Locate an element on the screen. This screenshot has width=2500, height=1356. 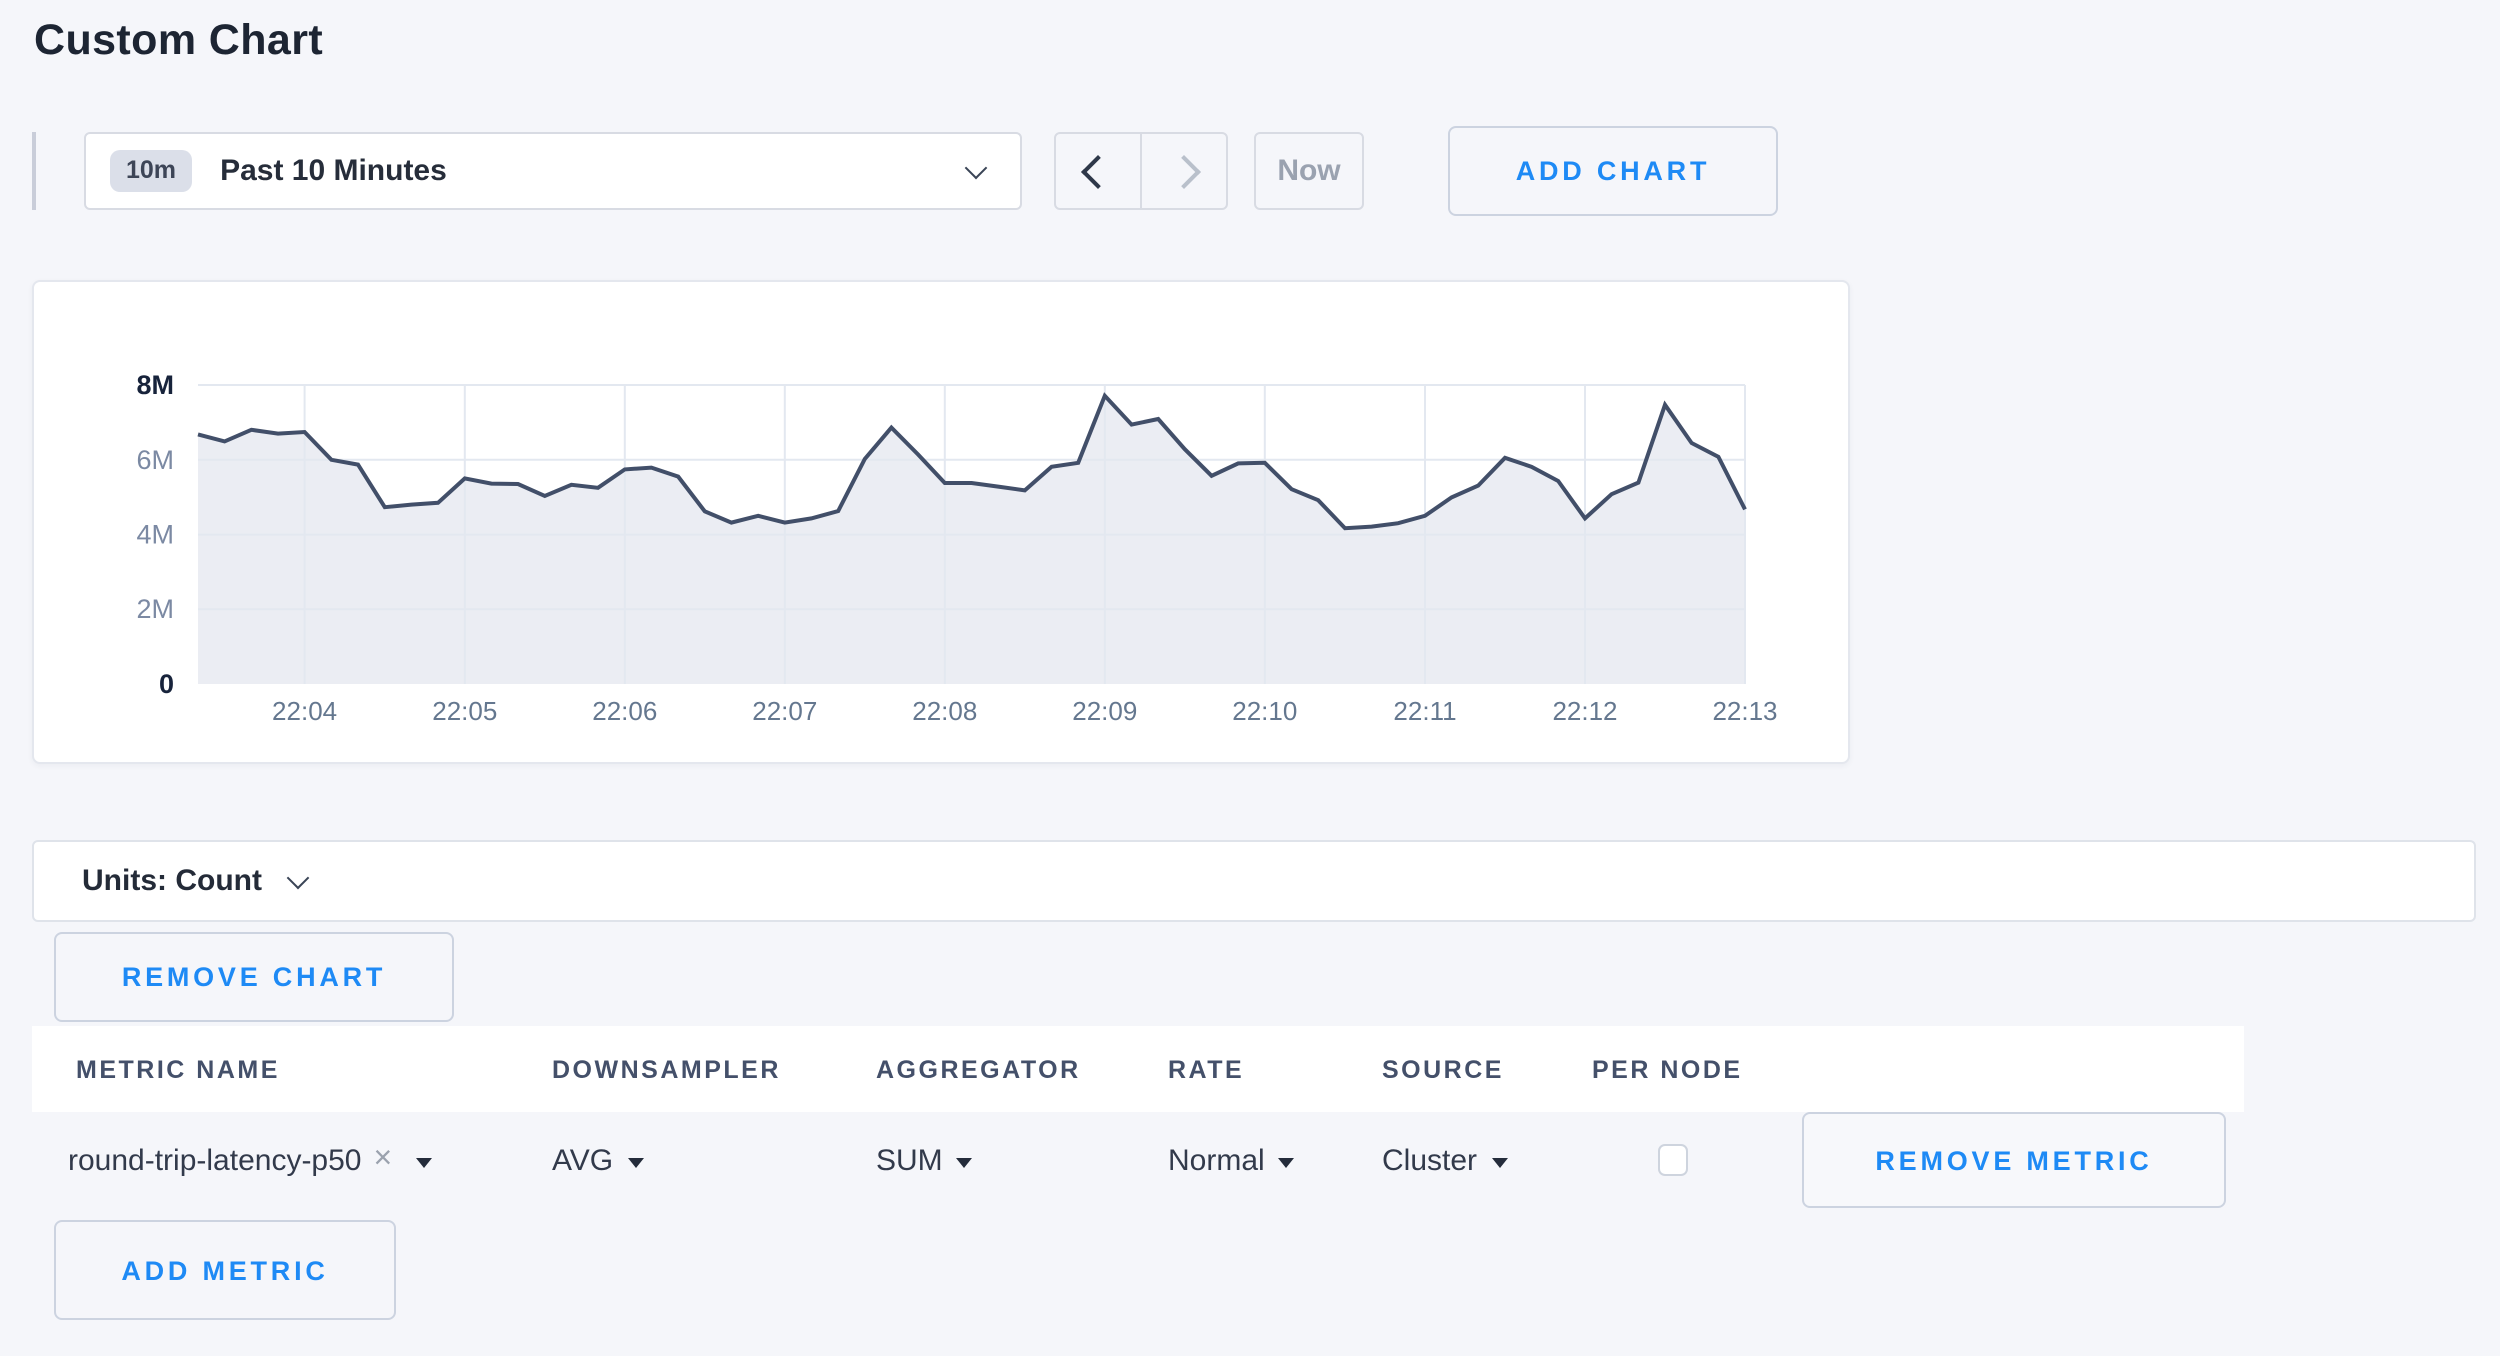
x-axis-tick-label: 22:12 is located at coordinates (1584, 711).